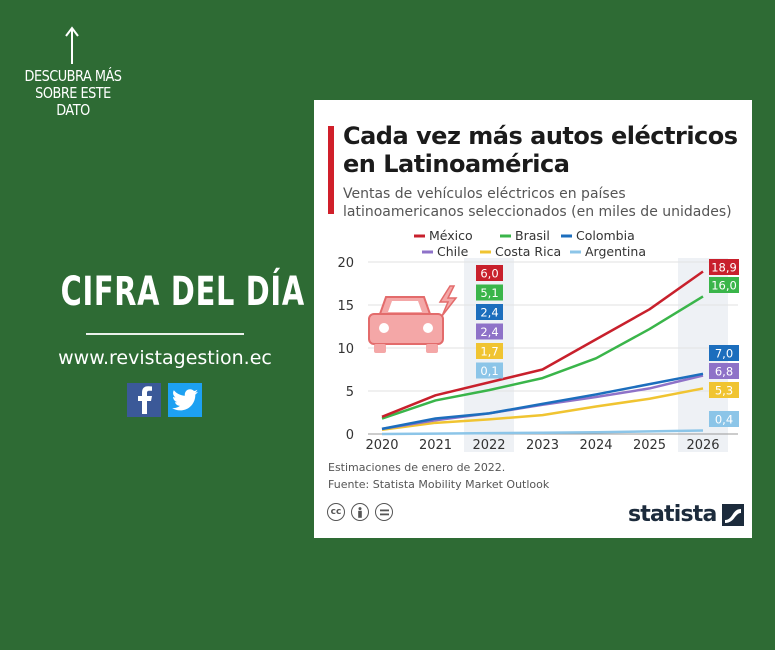 The width and height of the screenshot is (775, 650). What do you see at coordinates (350, 435) in the screenshot?
I see `y-tick-label: 0` at bounding box center [350, 435].